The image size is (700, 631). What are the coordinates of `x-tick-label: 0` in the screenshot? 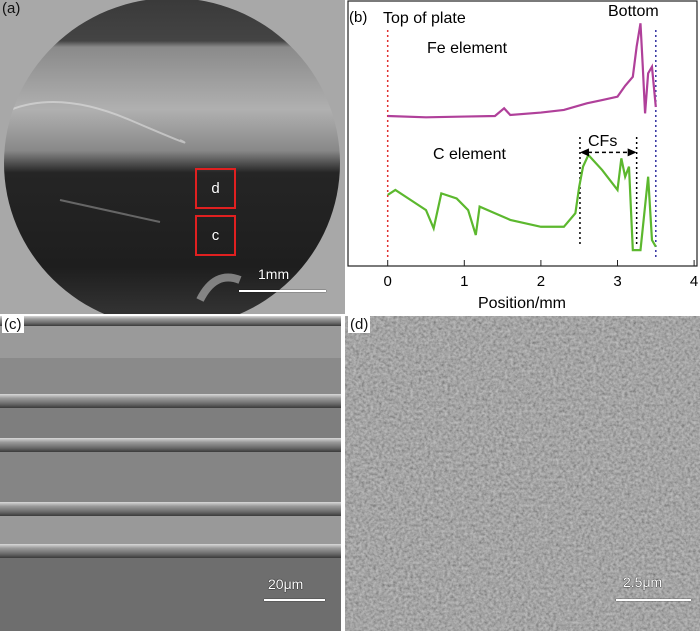 It's located at (388, 281).